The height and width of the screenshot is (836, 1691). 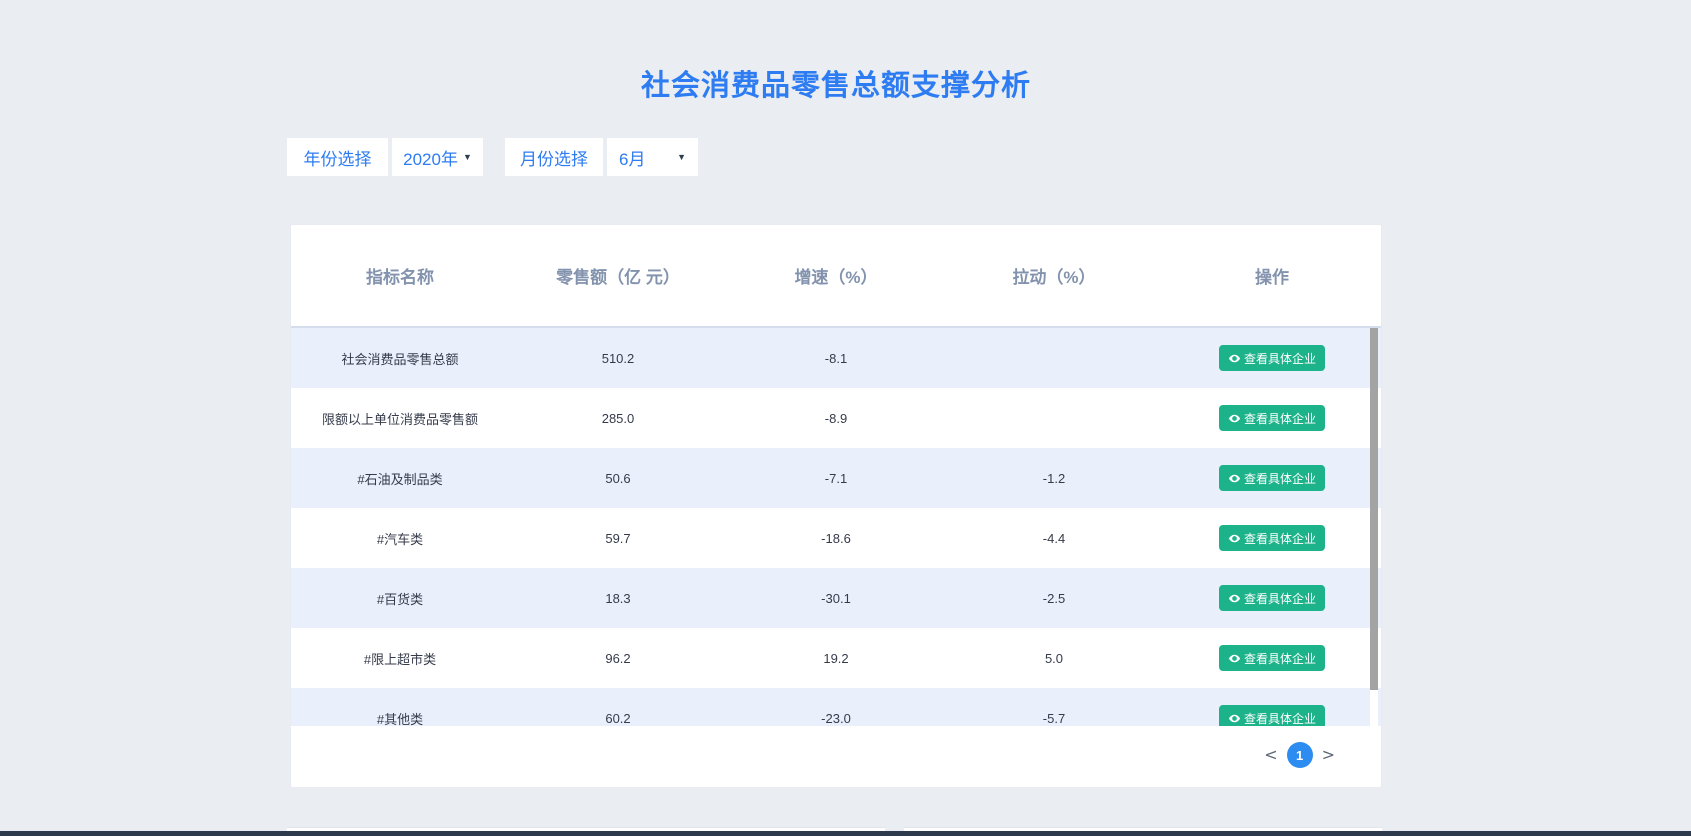 I want to click on month-select-label-text: 月份选择, so click(x=554, y=159).